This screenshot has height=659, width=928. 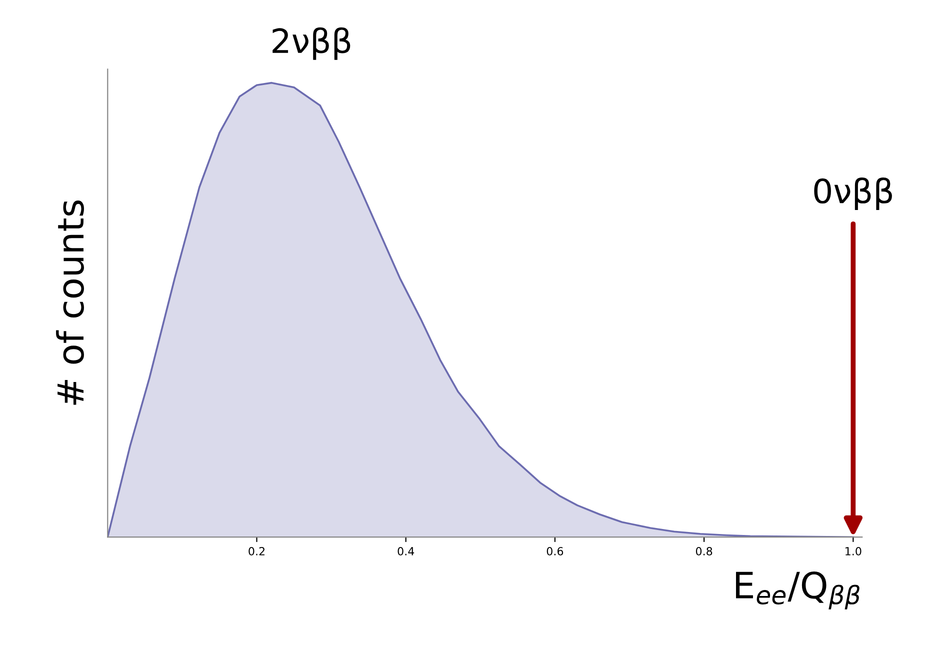 What do you see at coordinates (798, 590) in the screenshot?
I see `x-axis-title: E$_{ee}$/Q$_{ββ}$` at bounding box center [798, 590].